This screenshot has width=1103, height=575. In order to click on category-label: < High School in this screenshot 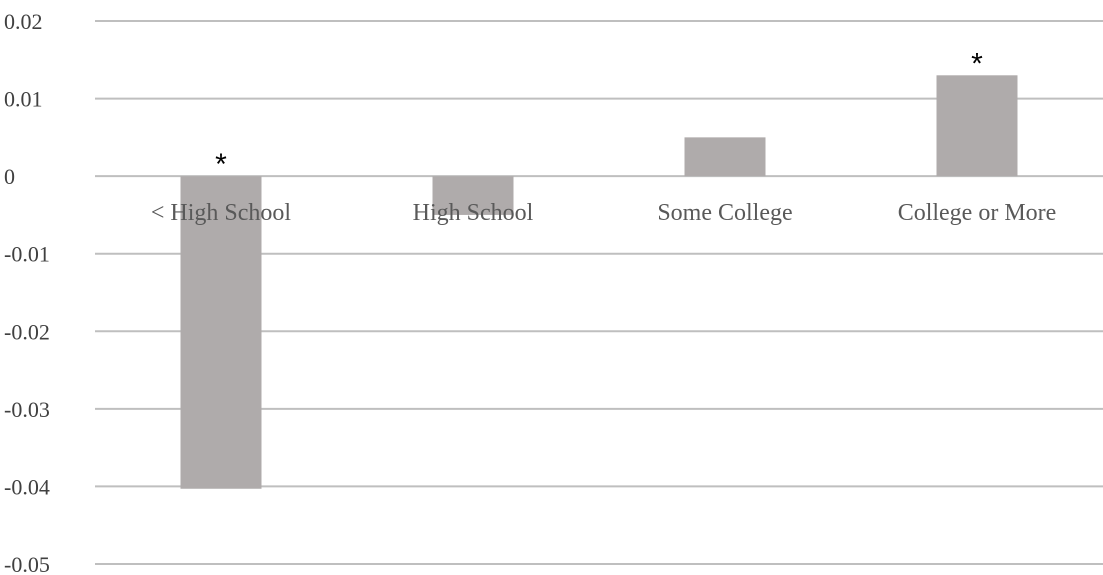, I will do `click(221, 213)`.